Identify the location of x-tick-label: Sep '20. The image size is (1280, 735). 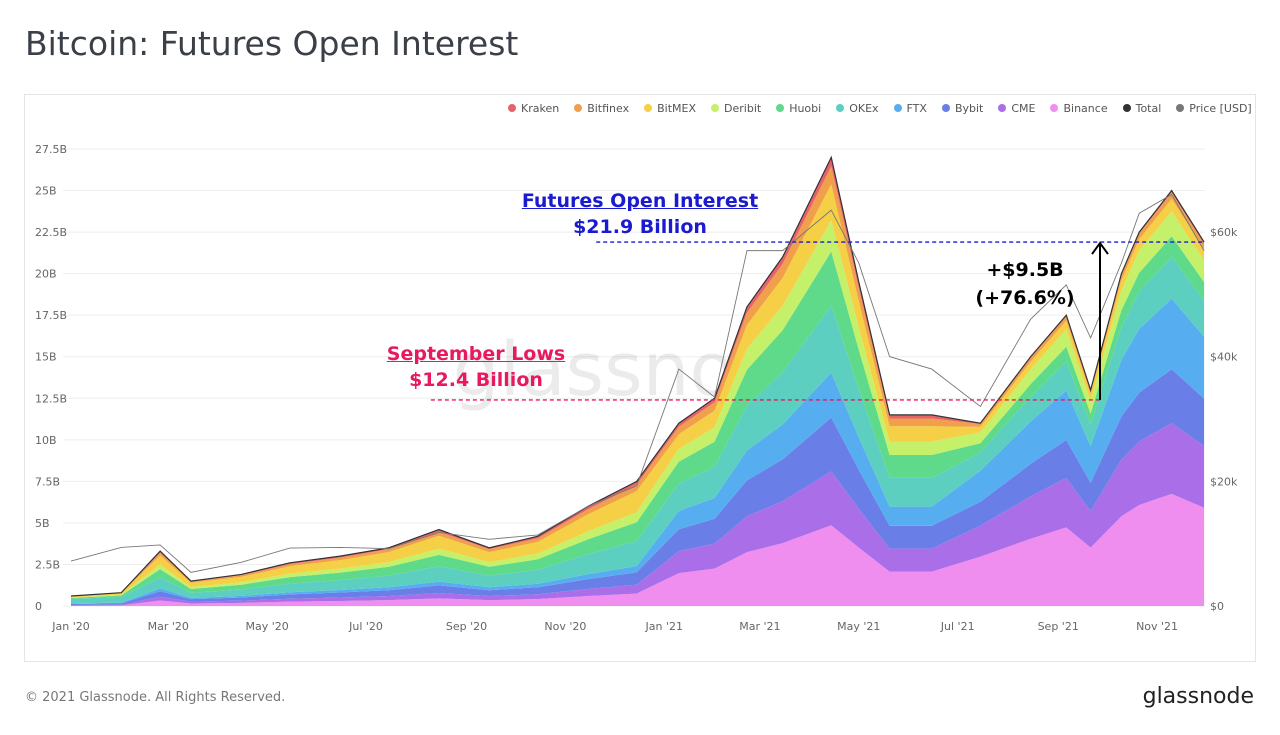
(466, 626).